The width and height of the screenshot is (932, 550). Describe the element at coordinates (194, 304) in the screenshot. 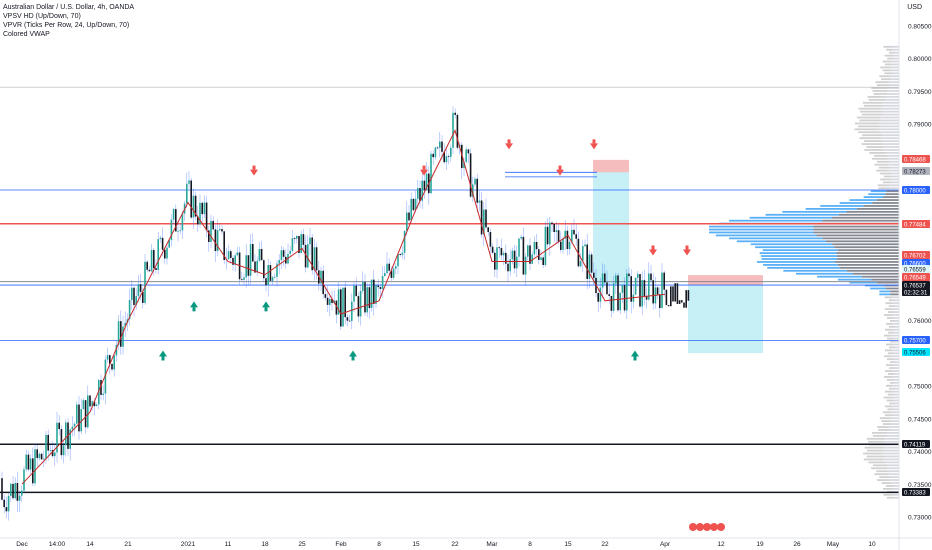

I see `buy-arrow-icon` at that location.